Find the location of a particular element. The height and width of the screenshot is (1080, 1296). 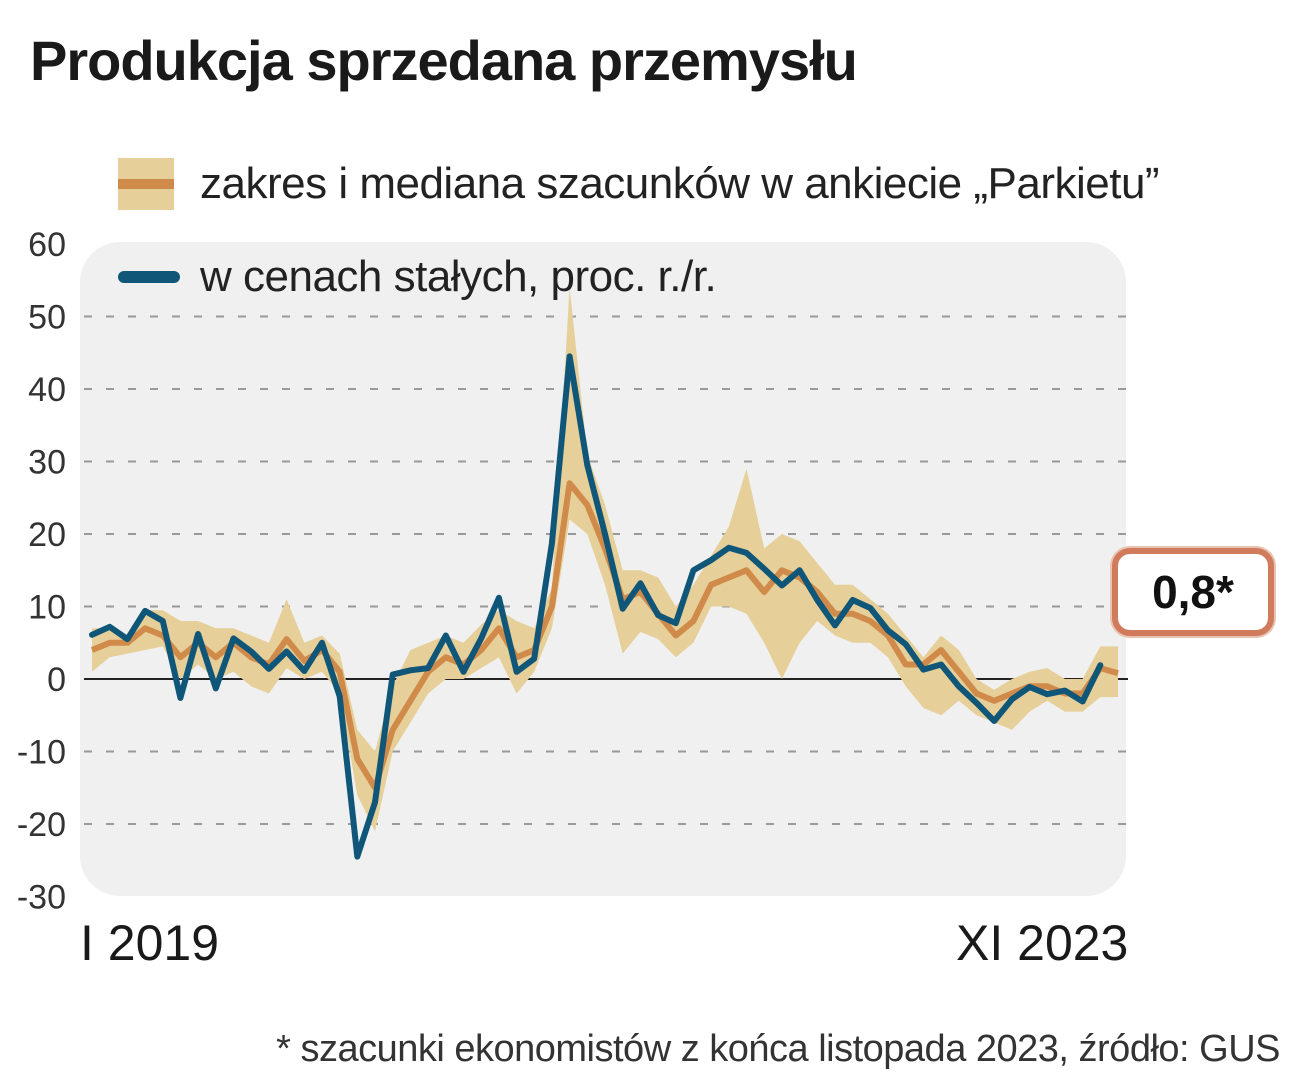

y-tick-label: 10 is located at coordinates (47, 608).